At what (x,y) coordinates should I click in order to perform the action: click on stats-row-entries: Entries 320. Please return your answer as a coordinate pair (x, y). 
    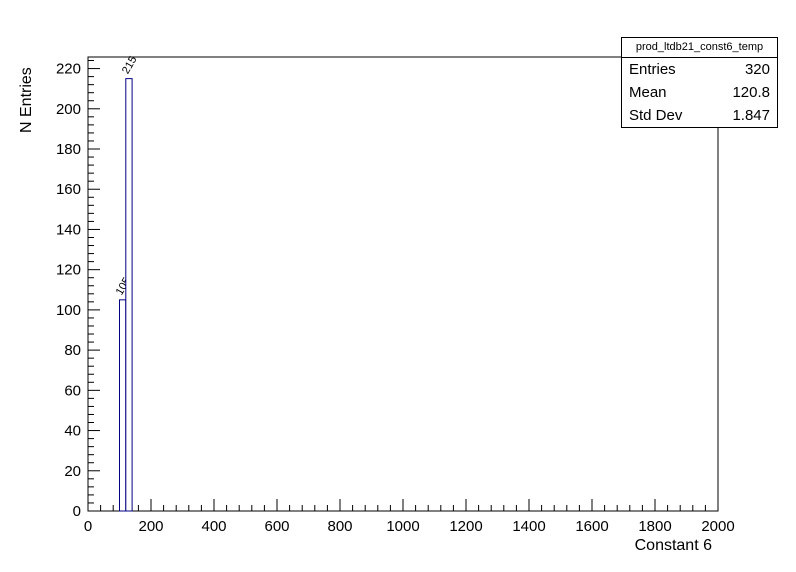
    Looking at the image, I should click on (699, 69).